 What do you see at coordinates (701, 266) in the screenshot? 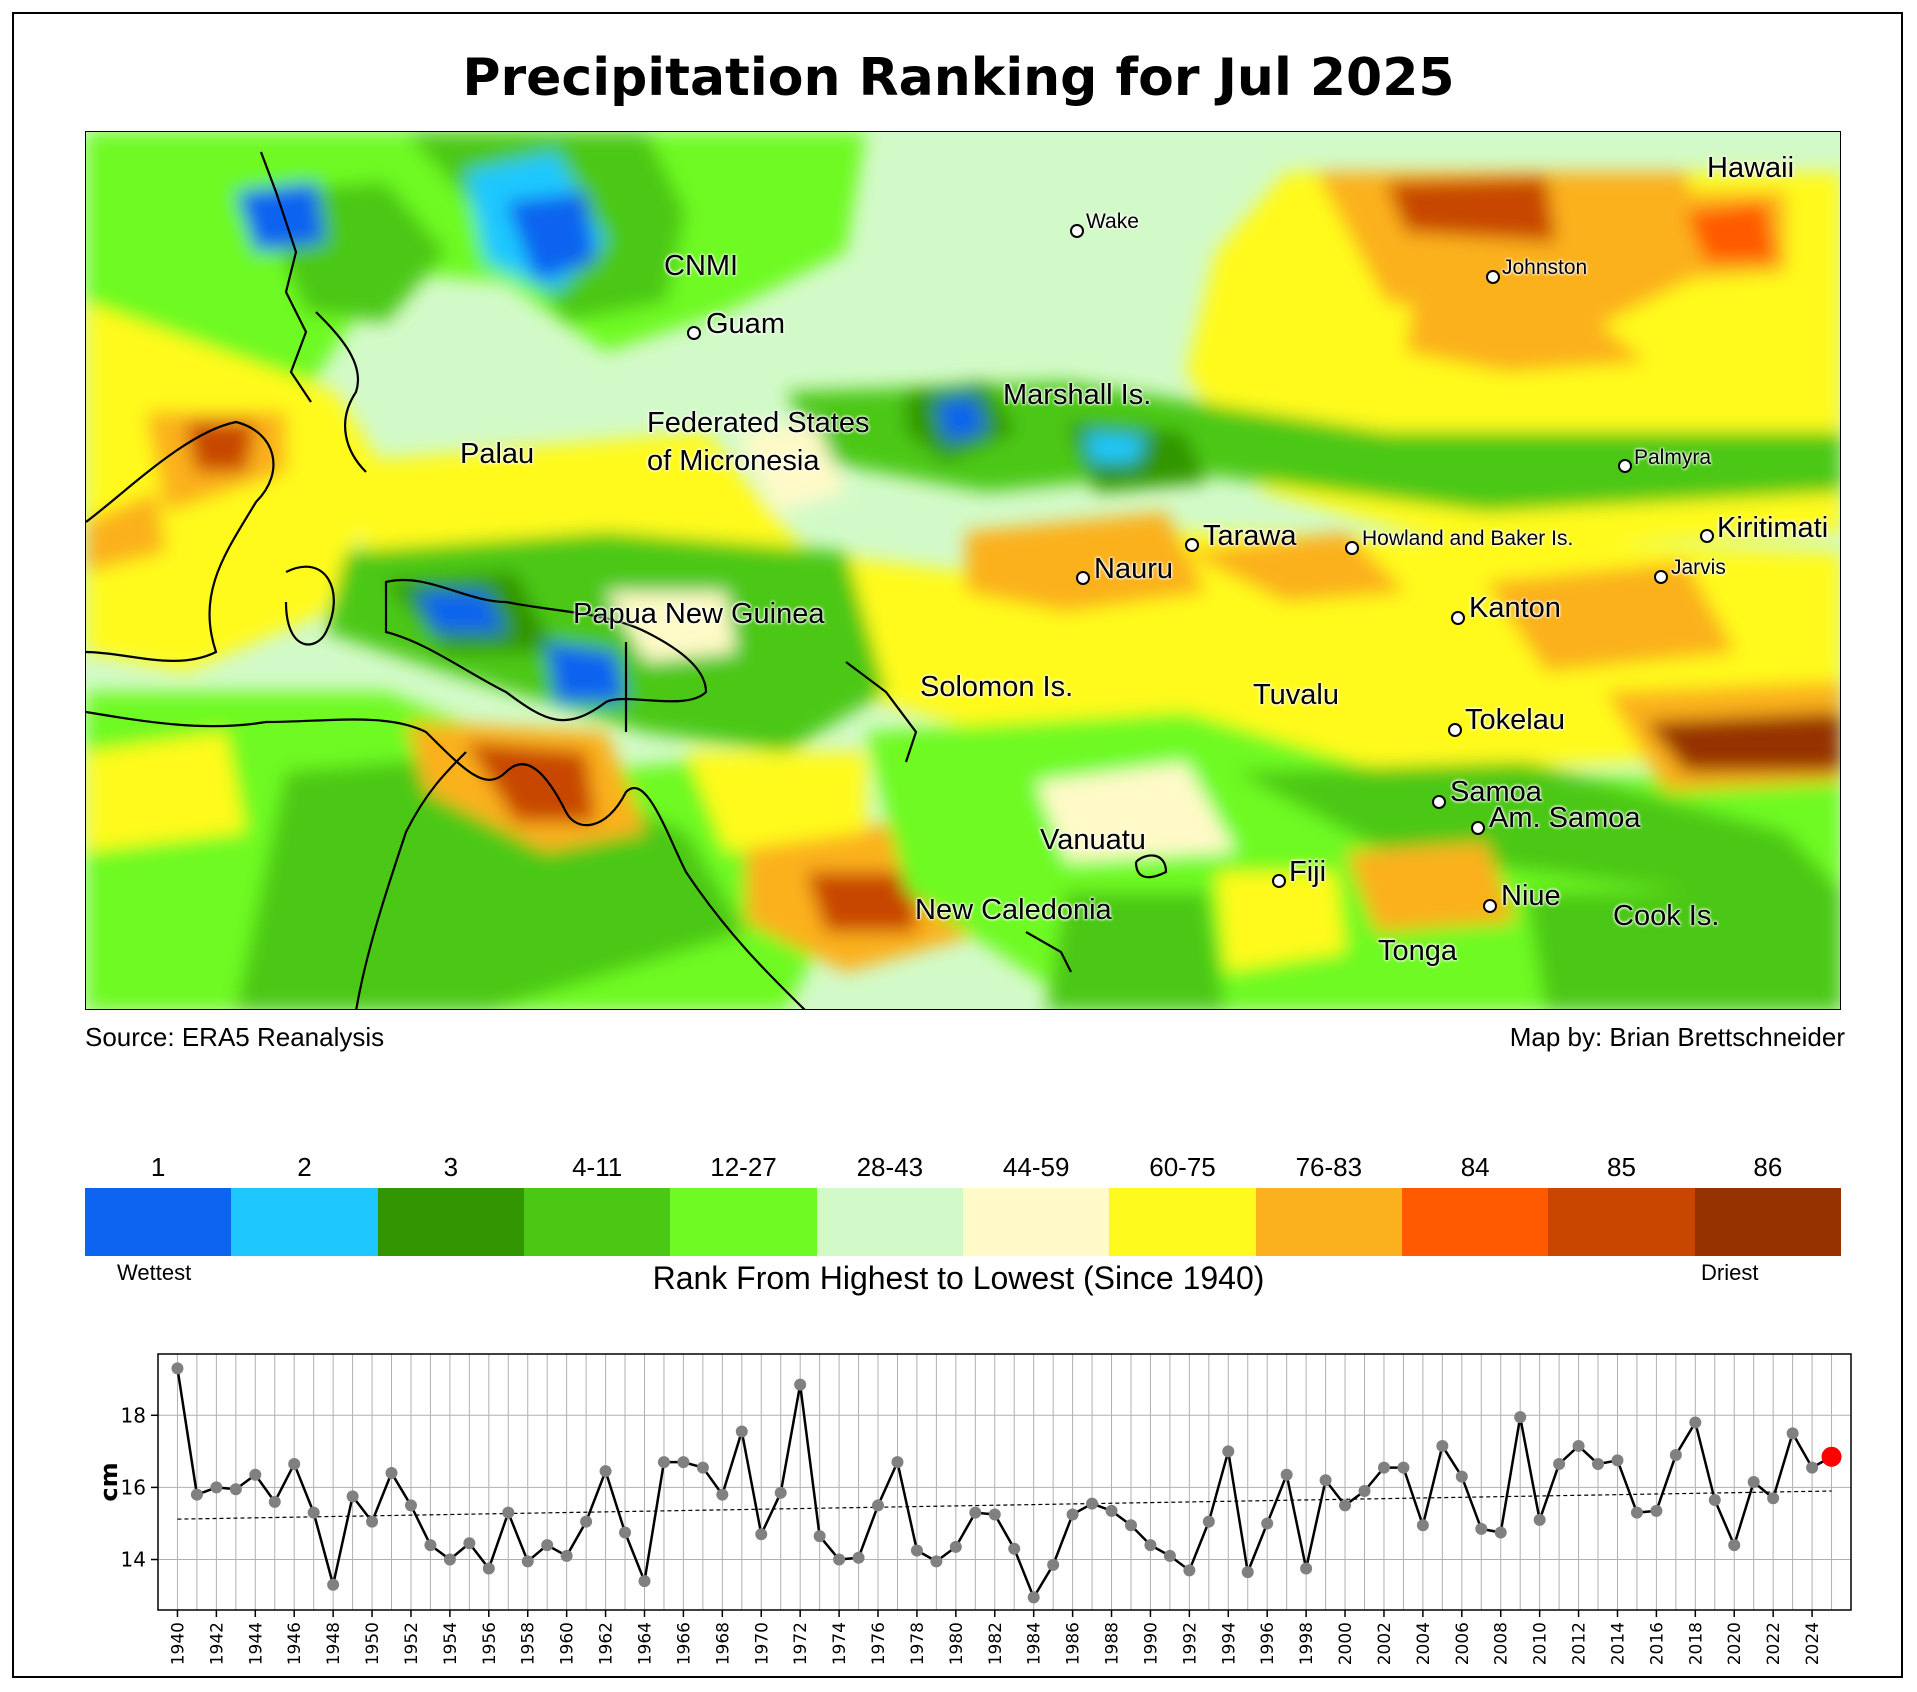
I see `label-cnmi: CNMI` at bounding box center [701, 266].